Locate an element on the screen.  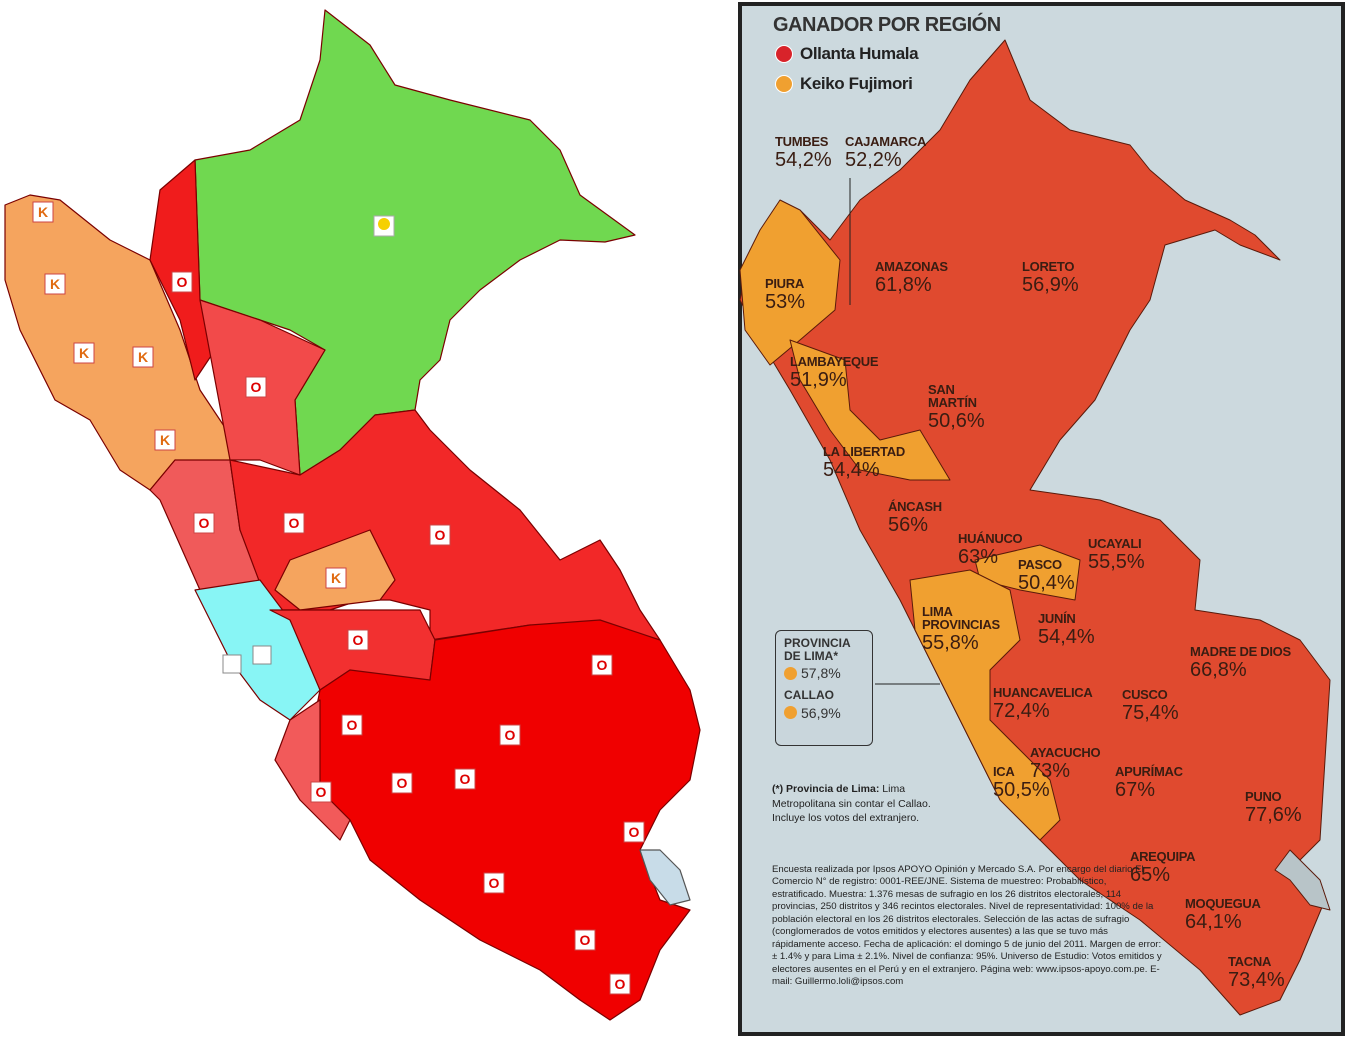
region-label: AYACUCHO 73% is located at coordinates (1075, 763).